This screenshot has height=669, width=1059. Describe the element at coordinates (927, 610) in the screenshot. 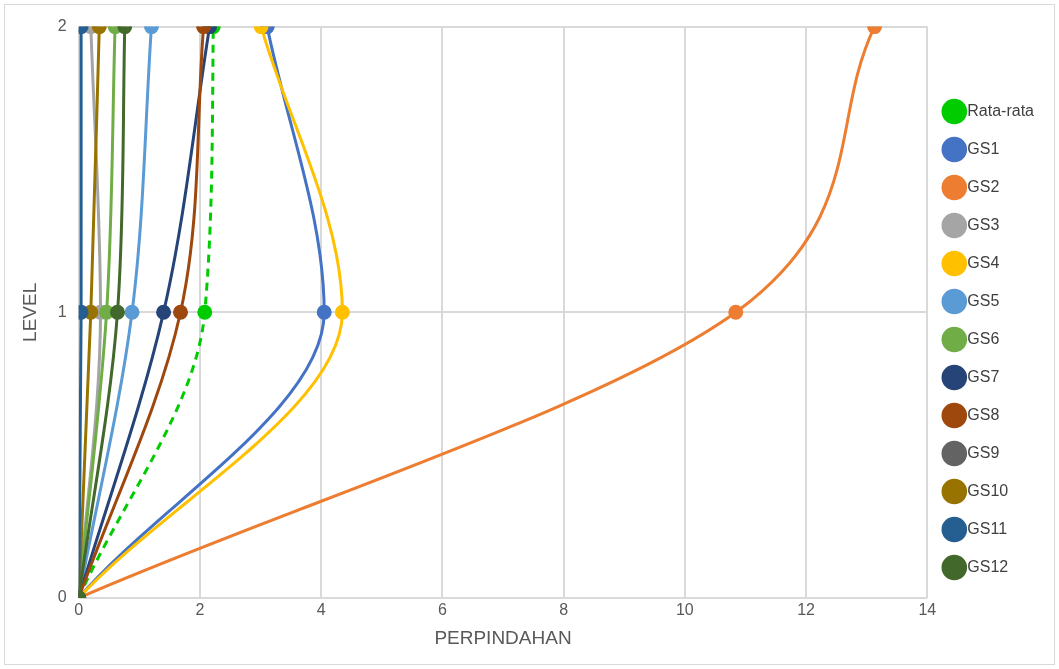

I see `x-tick-label: 14` at that location.